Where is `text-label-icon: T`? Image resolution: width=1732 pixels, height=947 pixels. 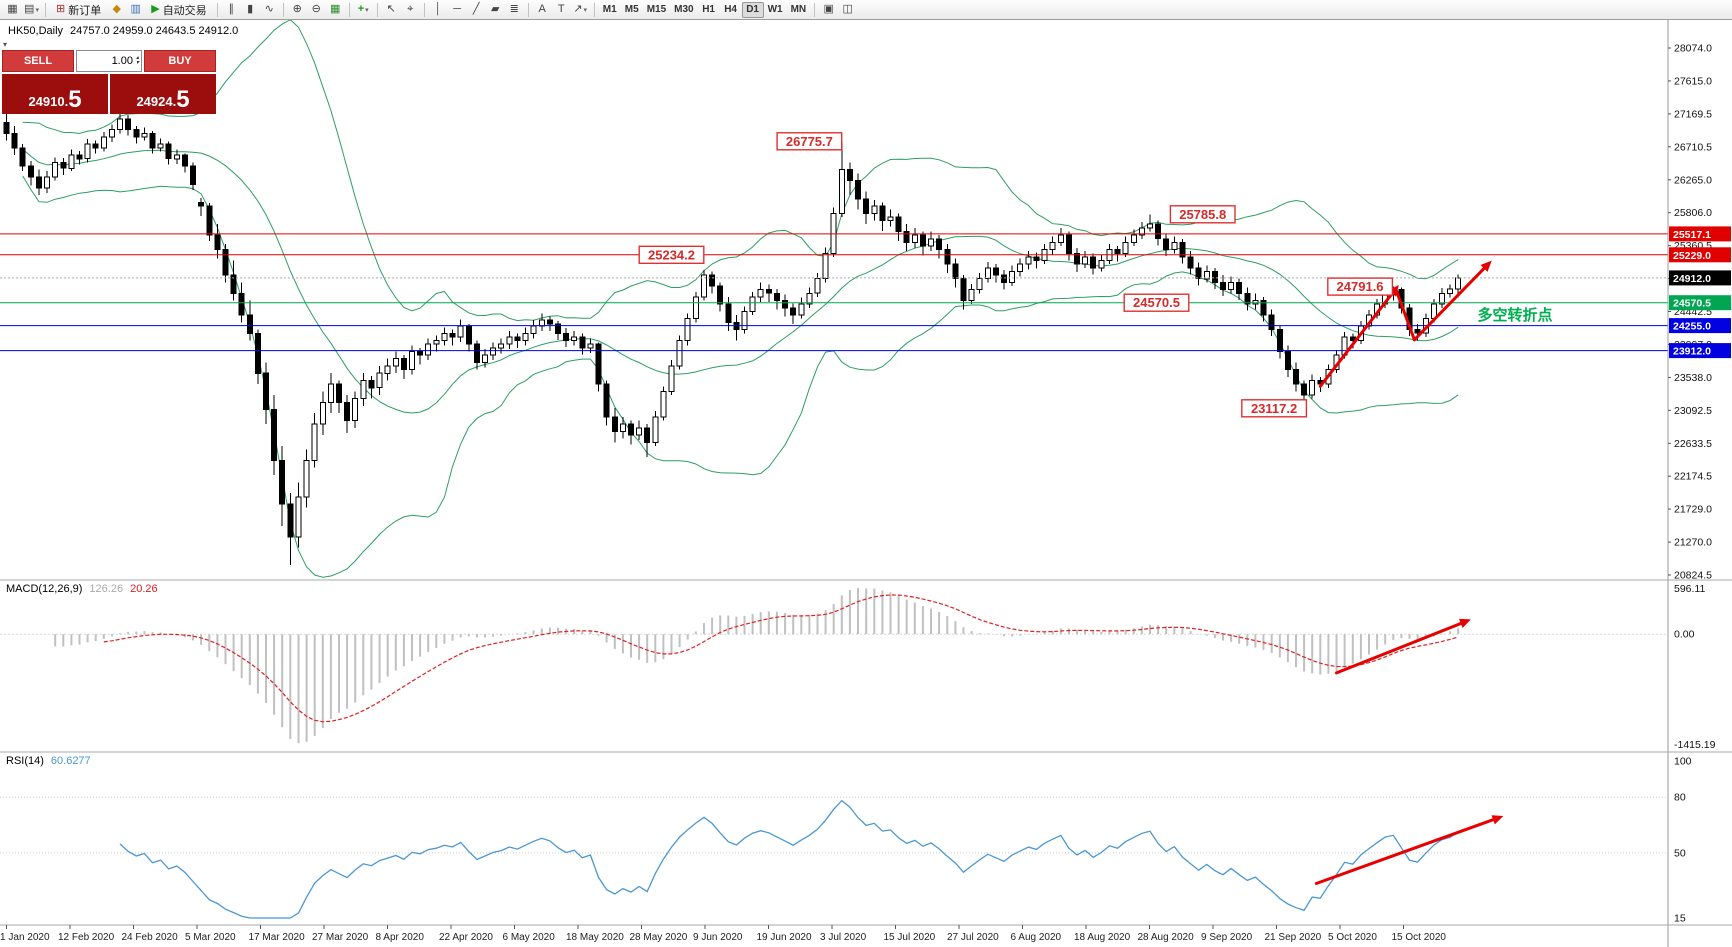
text-label-icon: T is located at coordinates (561, 9).